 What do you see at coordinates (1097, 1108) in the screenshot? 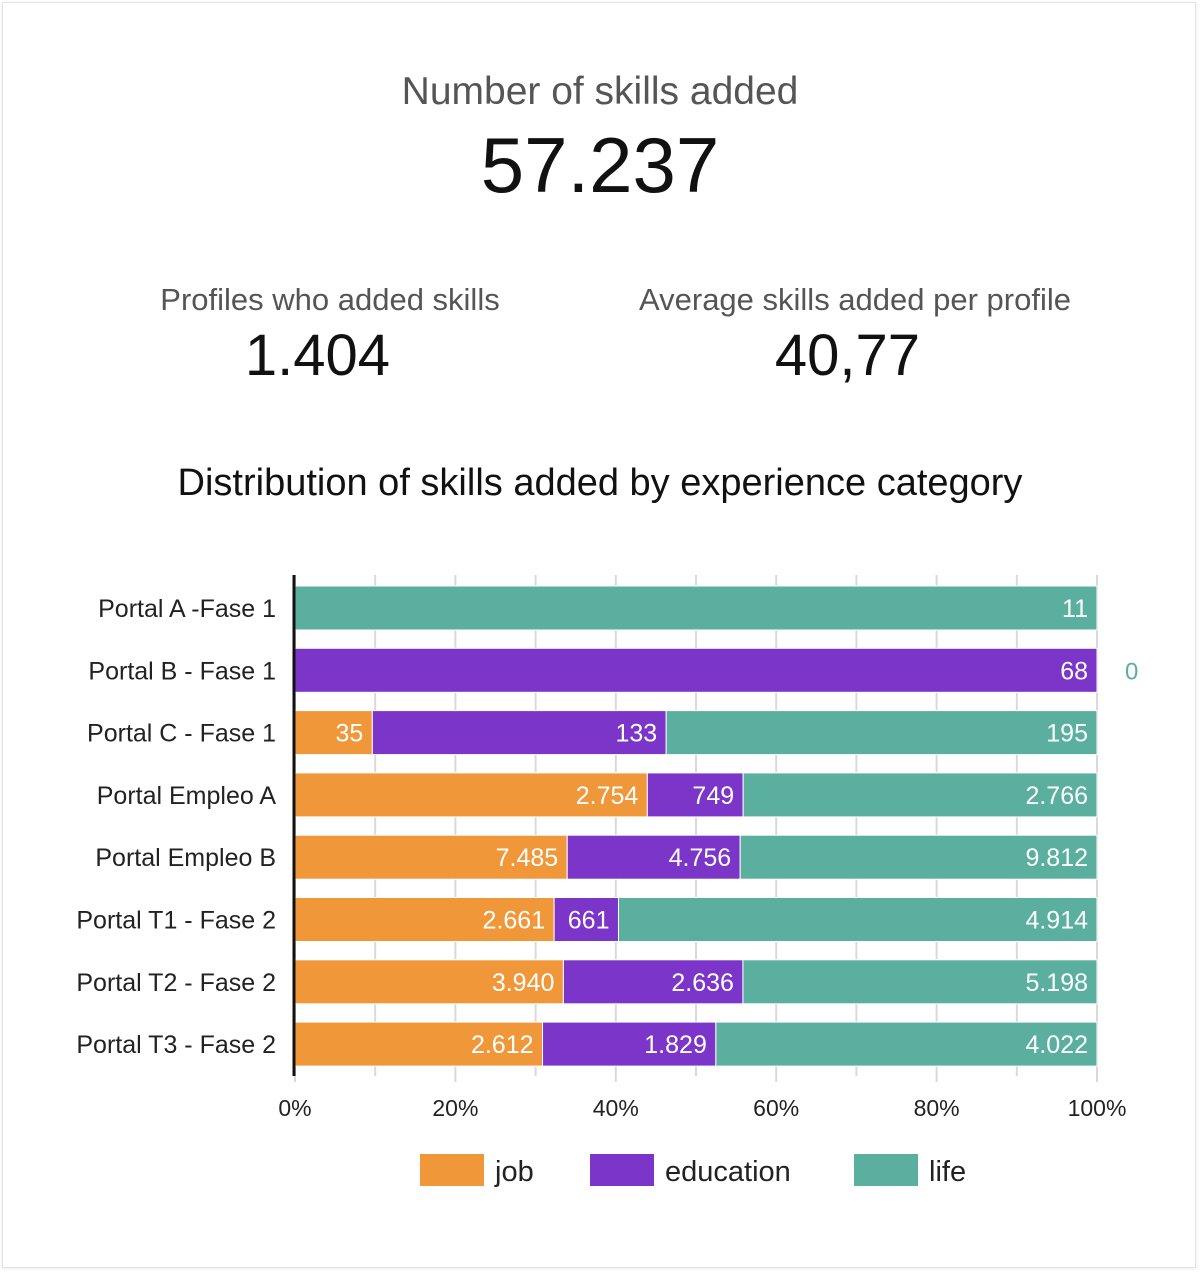
I see `x-tick-label: 100%` at bounding box center [1097, 1108].